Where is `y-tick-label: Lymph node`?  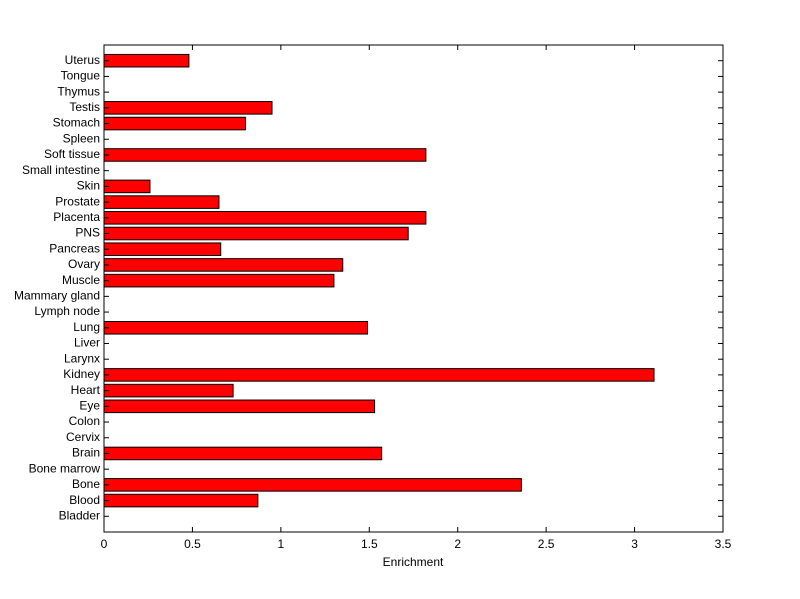 y-tick-label: Lymph node is located at coordinates (67, 311).